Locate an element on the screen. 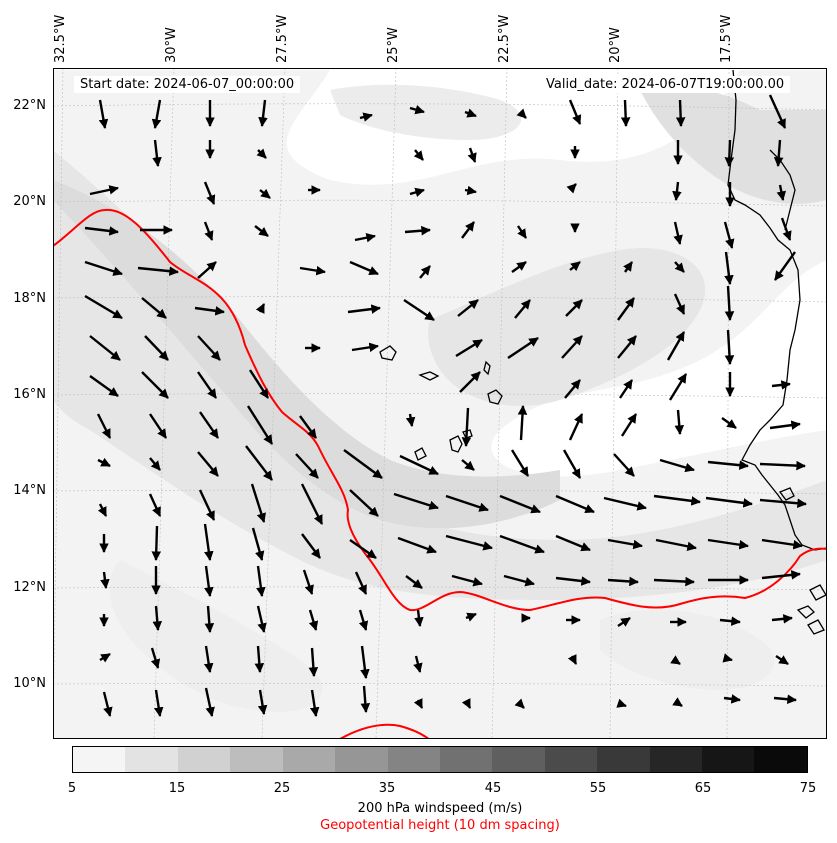 The height and width of the screenshot is (843, 837). latitude-label: 18°N is located at coordinates (29, 298).